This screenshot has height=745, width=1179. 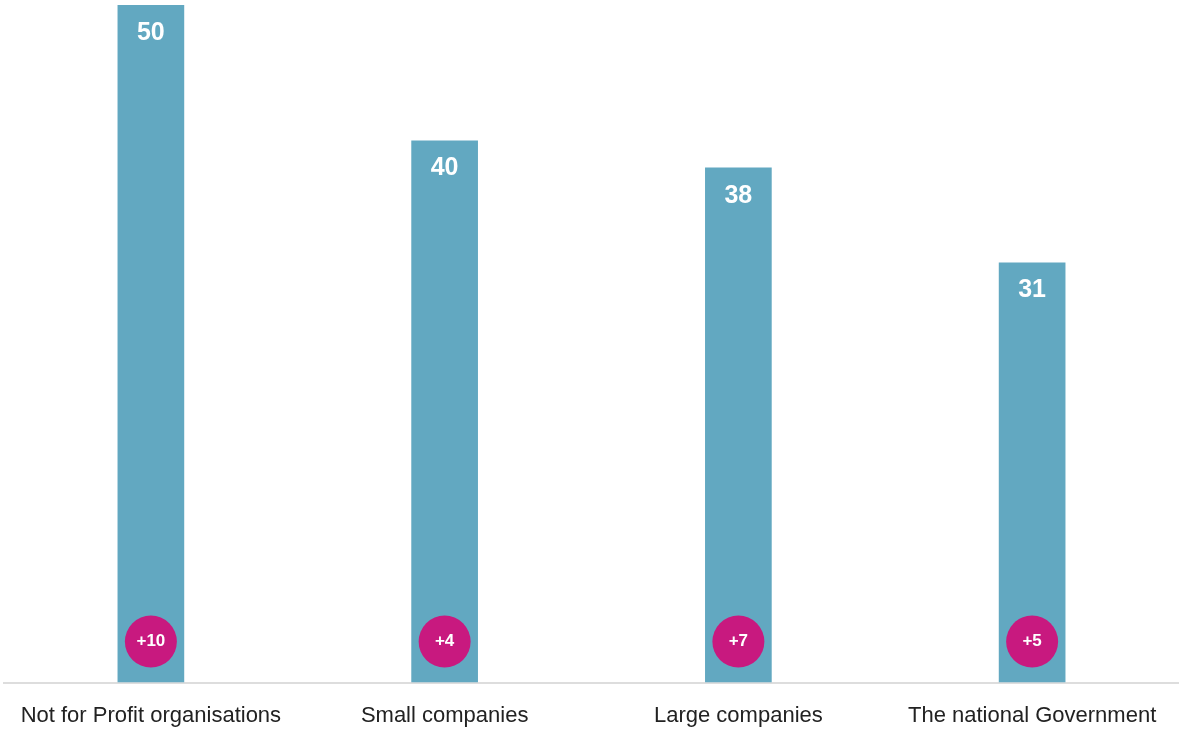 I want to click on annotation: +10, so click(x=151, y=641).